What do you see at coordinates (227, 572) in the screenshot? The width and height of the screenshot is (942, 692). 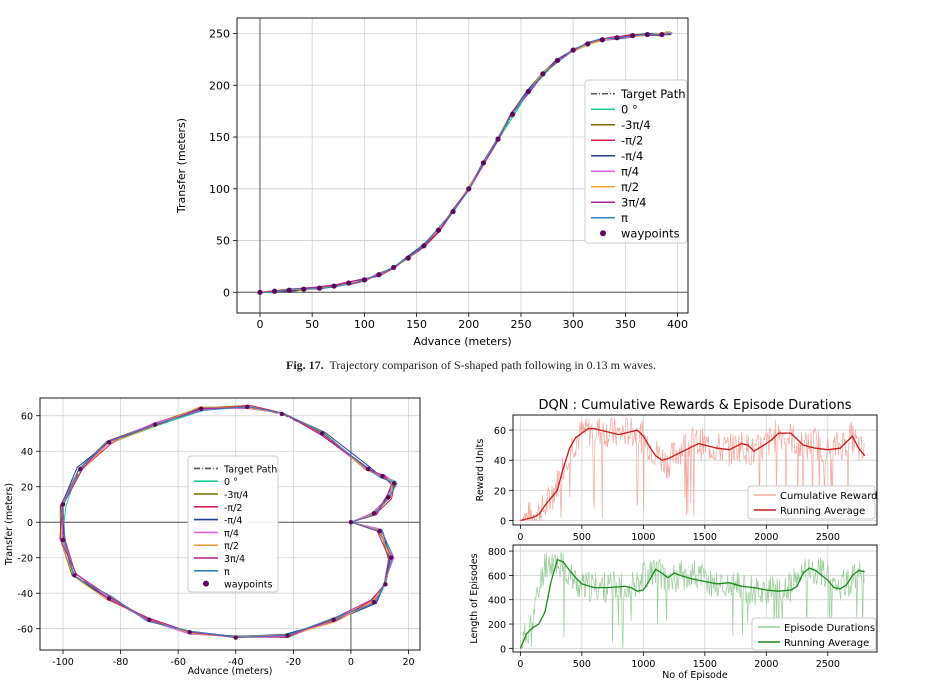 I see `legend-label: π` at bounding box center [227, 572].